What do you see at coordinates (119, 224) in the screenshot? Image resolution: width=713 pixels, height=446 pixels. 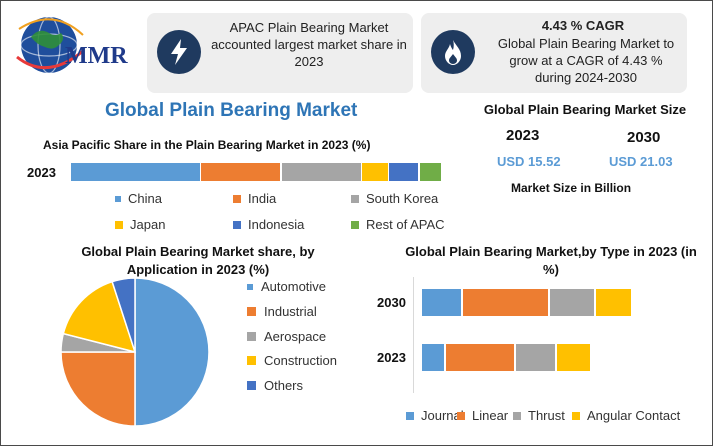 I see `legend-japan-swatch` at bounding box center [119, 224].